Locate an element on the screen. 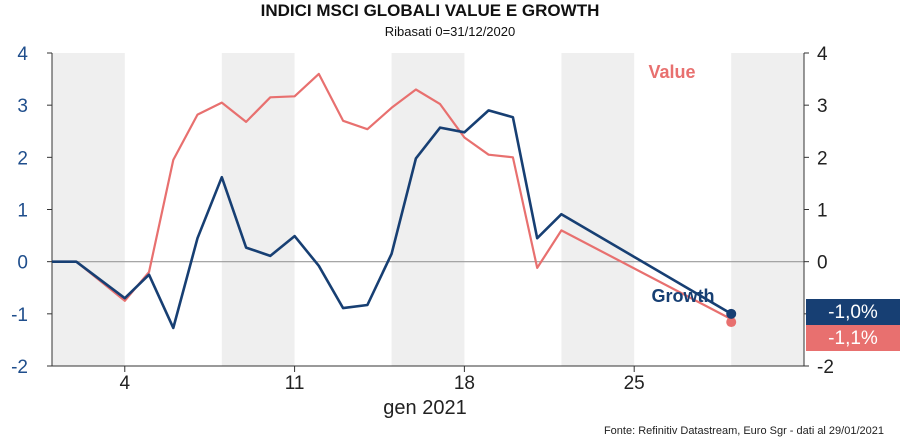  y-tick-label-right: 2 is located at coordinates (822, 158).